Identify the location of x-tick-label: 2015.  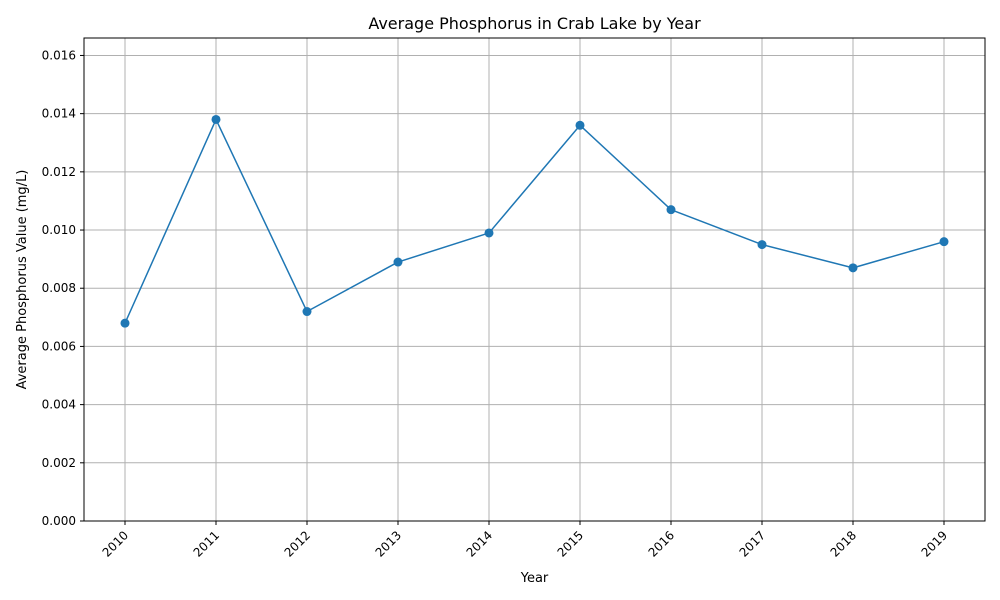
(570, 543).